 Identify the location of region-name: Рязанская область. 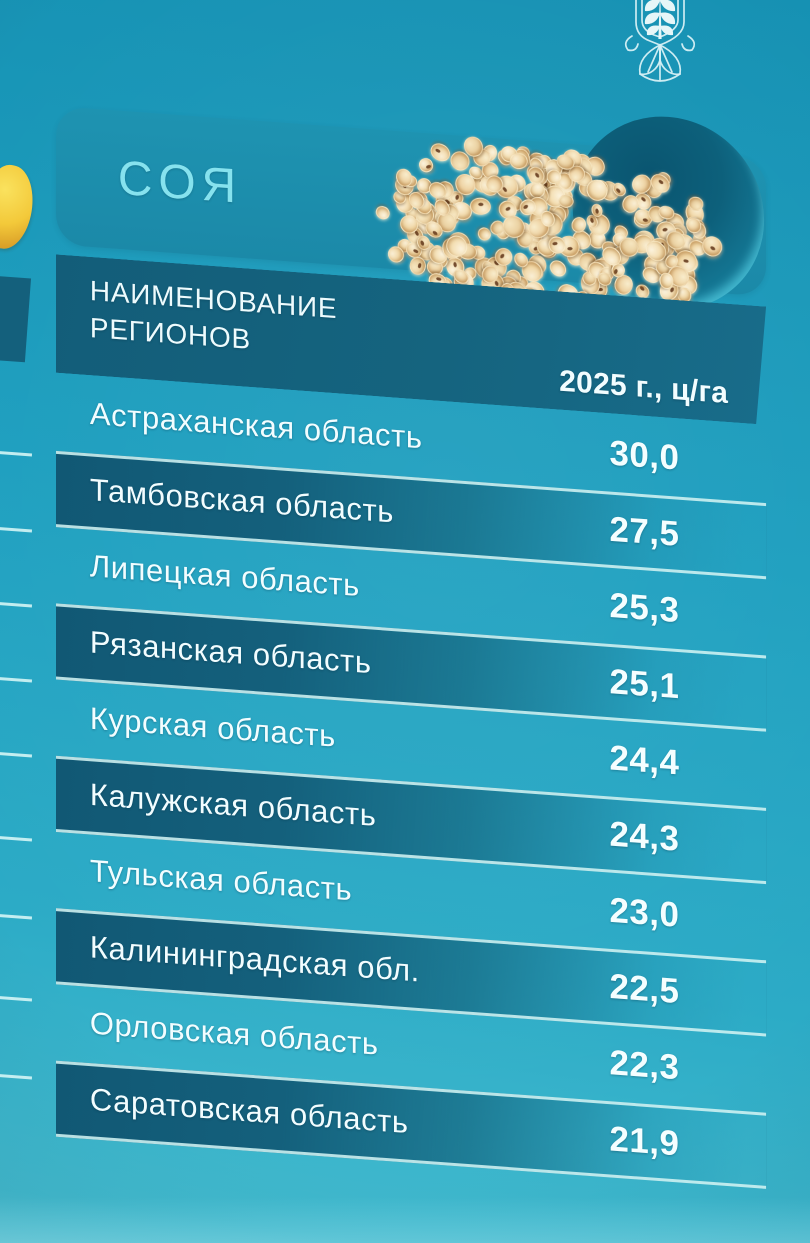
(230, 652).